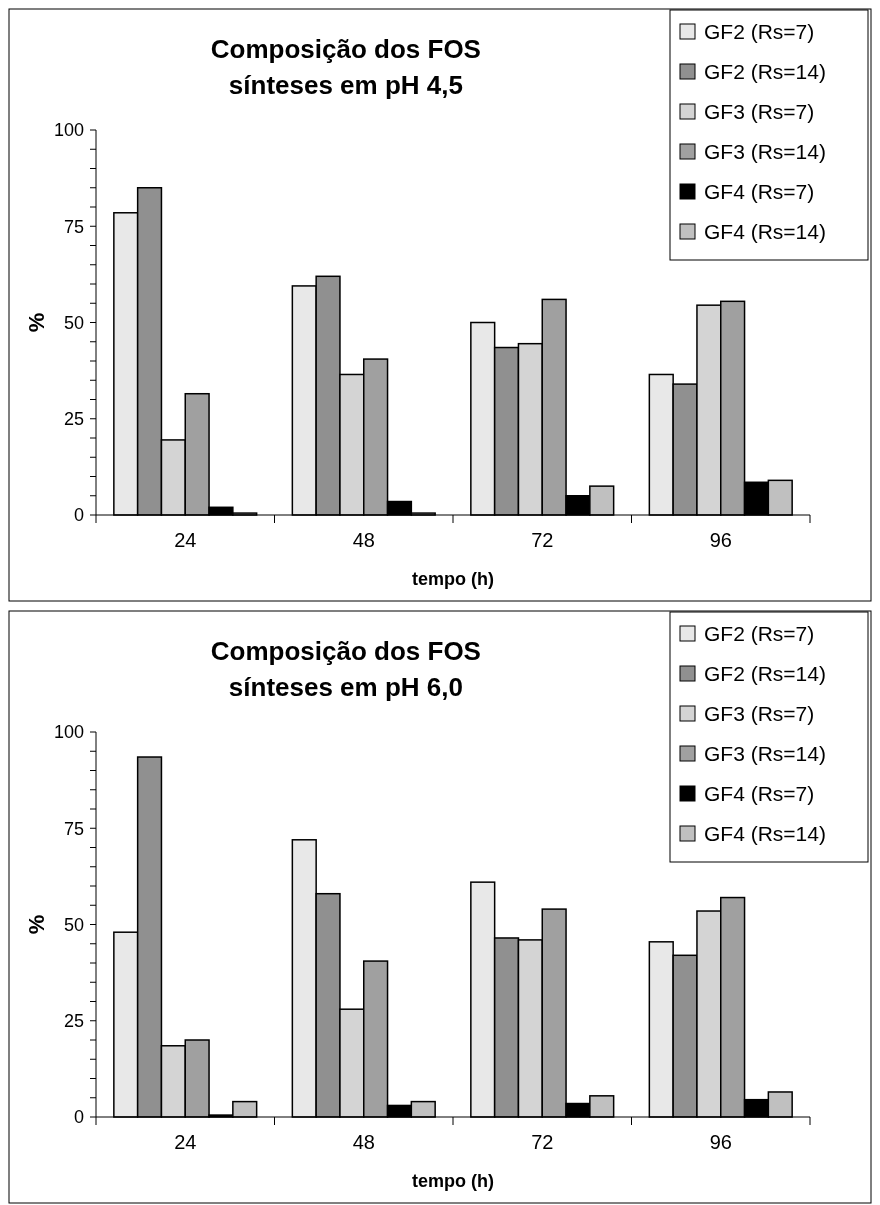 This screenshot has height=1205, width=880. Describe the element at coordinates (345, 67) in the screenshot. I see `chart-title: Composição dos FOS sínteses em pH 4,5` at that location.